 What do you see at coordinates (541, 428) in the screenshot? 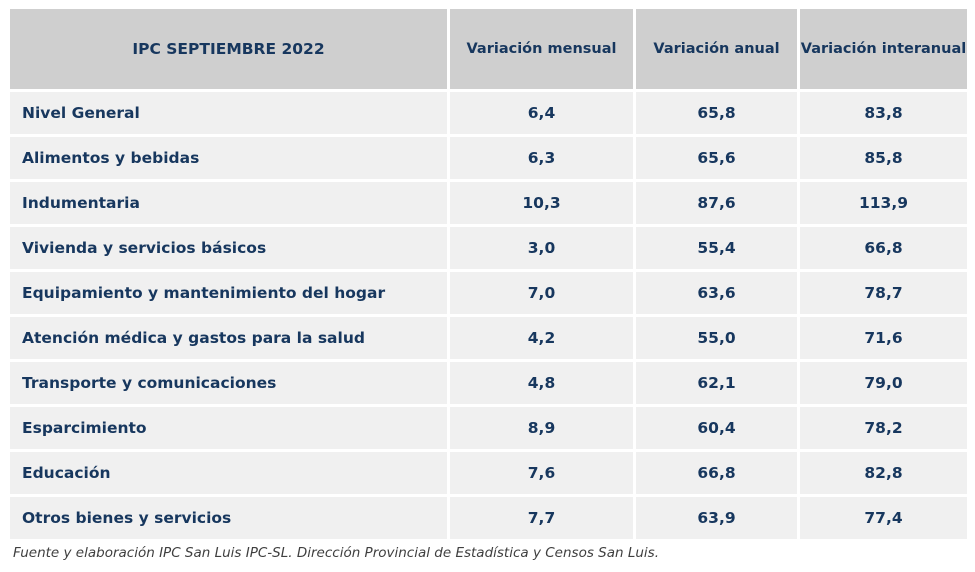
I see `cell-variacion-mensual: 8,9` at bounding box center [541, 428].